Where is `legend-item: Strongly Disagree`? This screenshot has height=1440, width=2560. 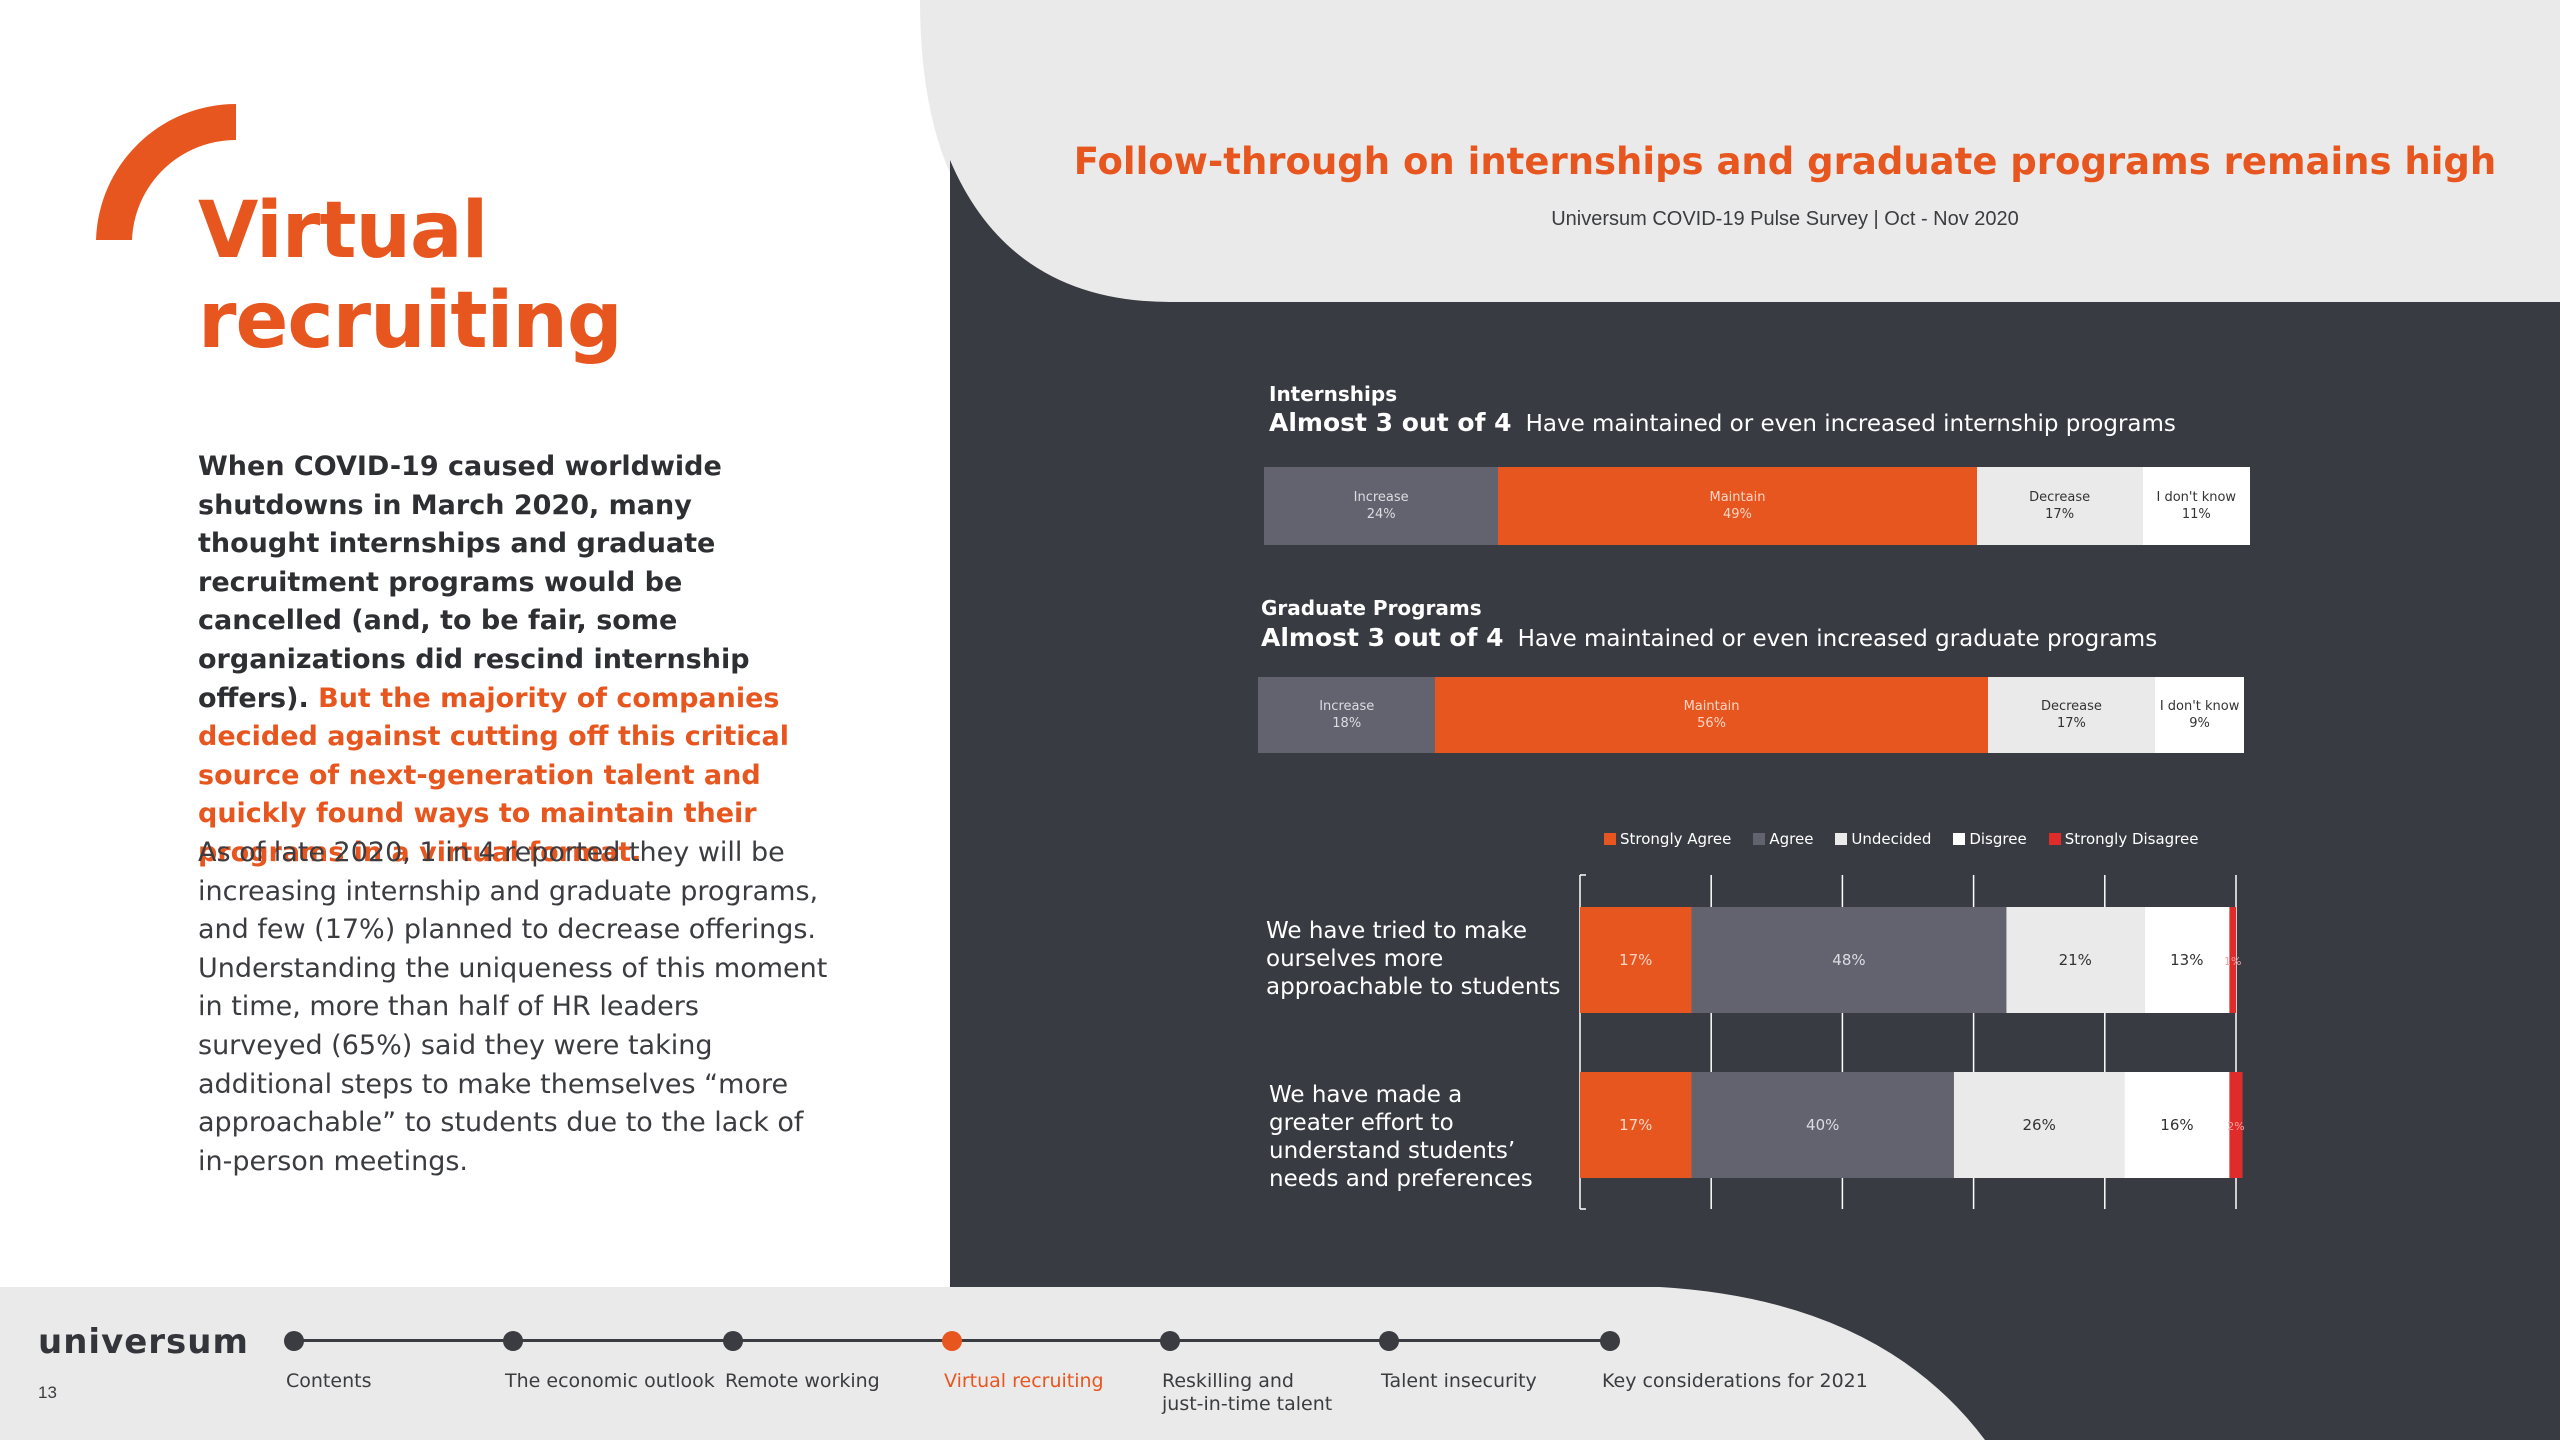 legend-item: Strongly Disagree is located at coordinates (2123, 839).